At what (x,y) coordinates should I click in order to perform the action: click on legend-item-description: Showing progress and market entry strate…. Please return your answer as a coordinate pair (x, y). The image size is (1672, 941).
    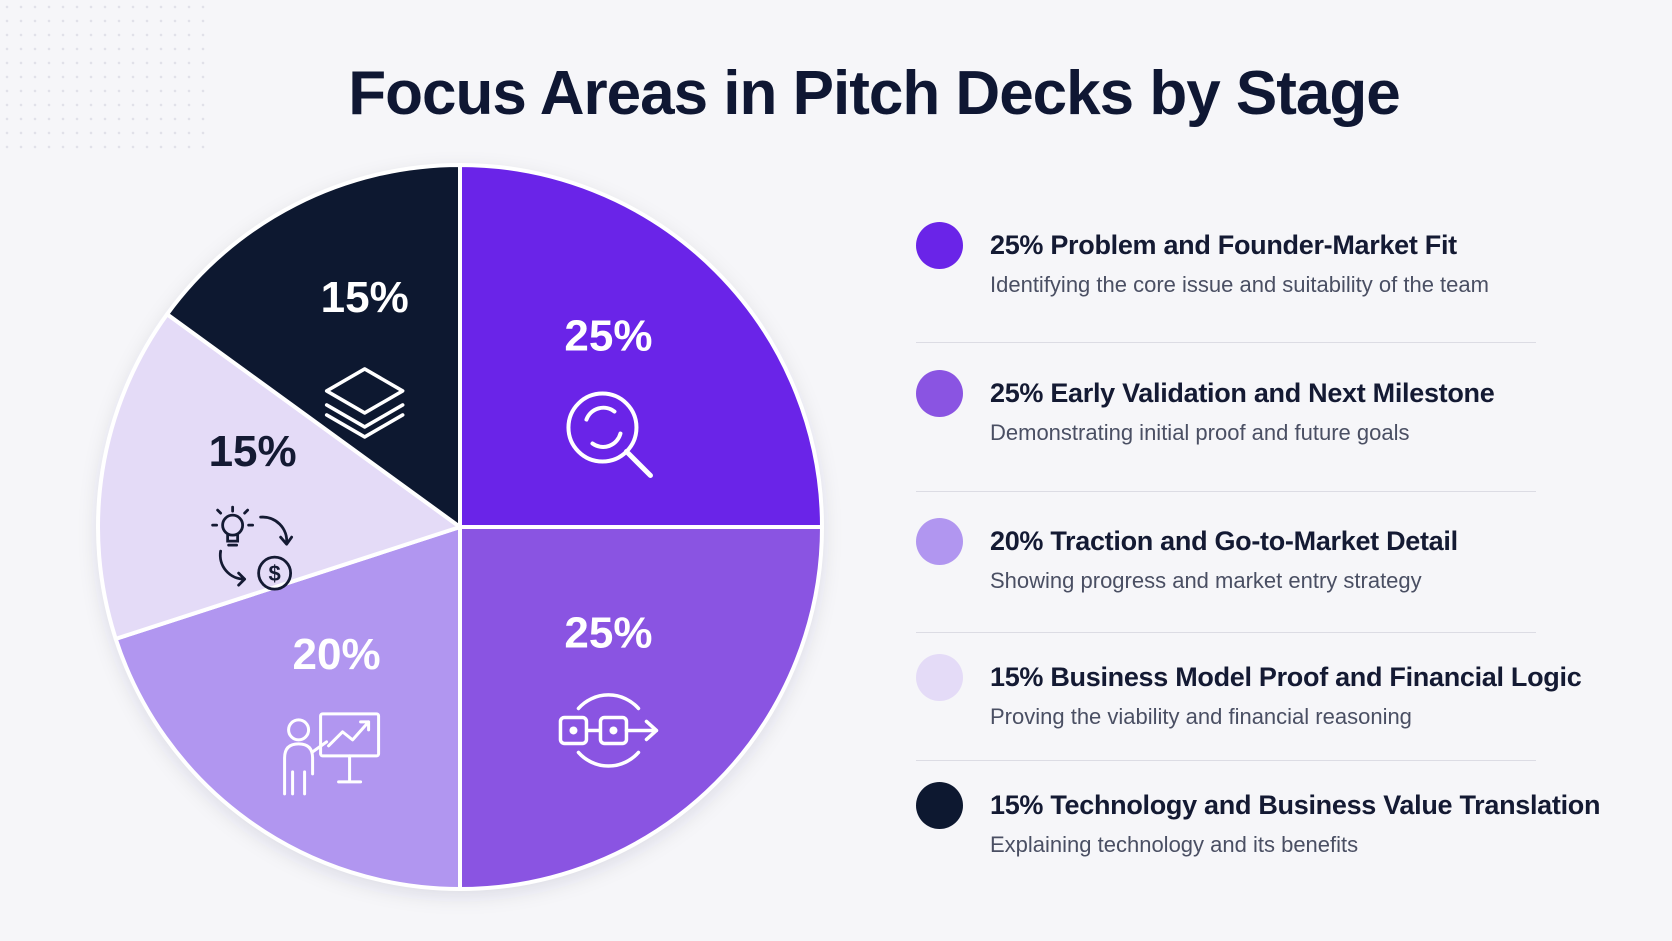
    Looking at the image, I should click on (1206, 580).